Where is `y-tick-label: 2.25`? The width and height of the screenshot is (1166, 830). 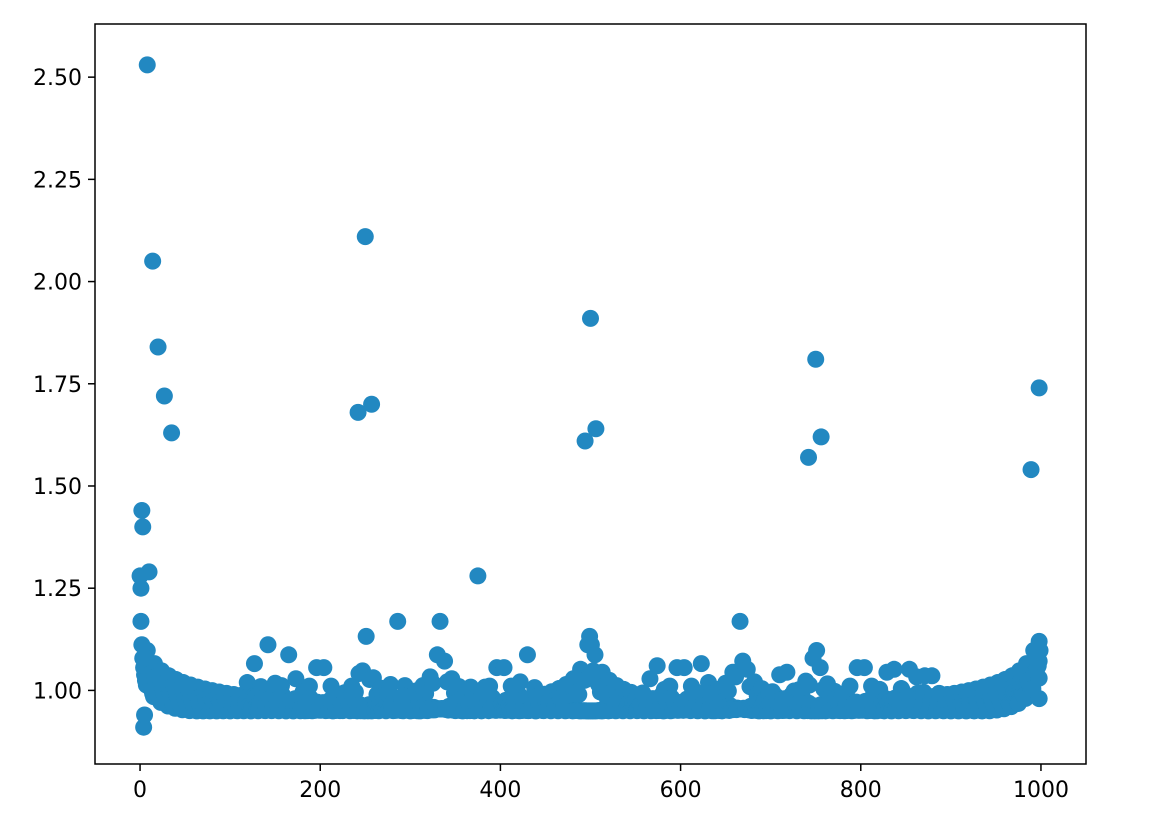 y-tick-label: 2.25 is located at coordinates (57, 180).